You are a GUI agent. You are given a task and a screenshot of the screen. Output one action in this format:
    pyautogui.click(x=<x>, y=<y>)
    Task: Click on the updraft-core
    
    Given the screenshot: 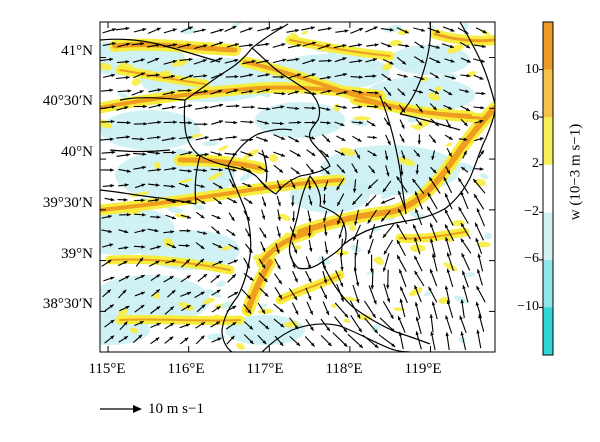 What is the action you would take?
    pyautogui.click(x=340, y=48)
    